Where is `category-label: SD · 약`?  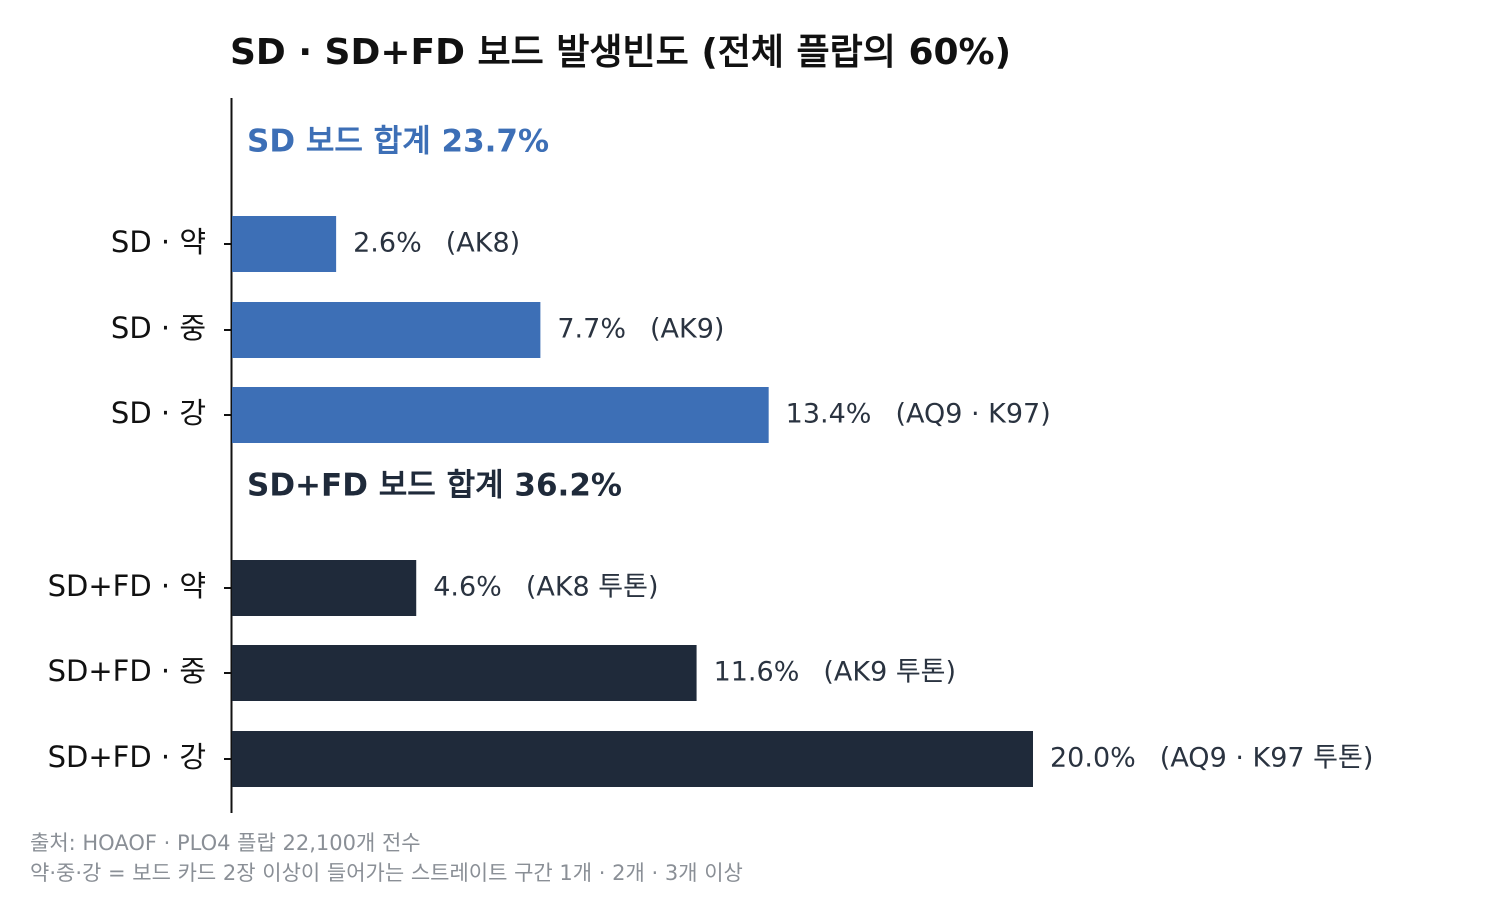 category-label: SD · 약 is located at coordinates (158, 242).